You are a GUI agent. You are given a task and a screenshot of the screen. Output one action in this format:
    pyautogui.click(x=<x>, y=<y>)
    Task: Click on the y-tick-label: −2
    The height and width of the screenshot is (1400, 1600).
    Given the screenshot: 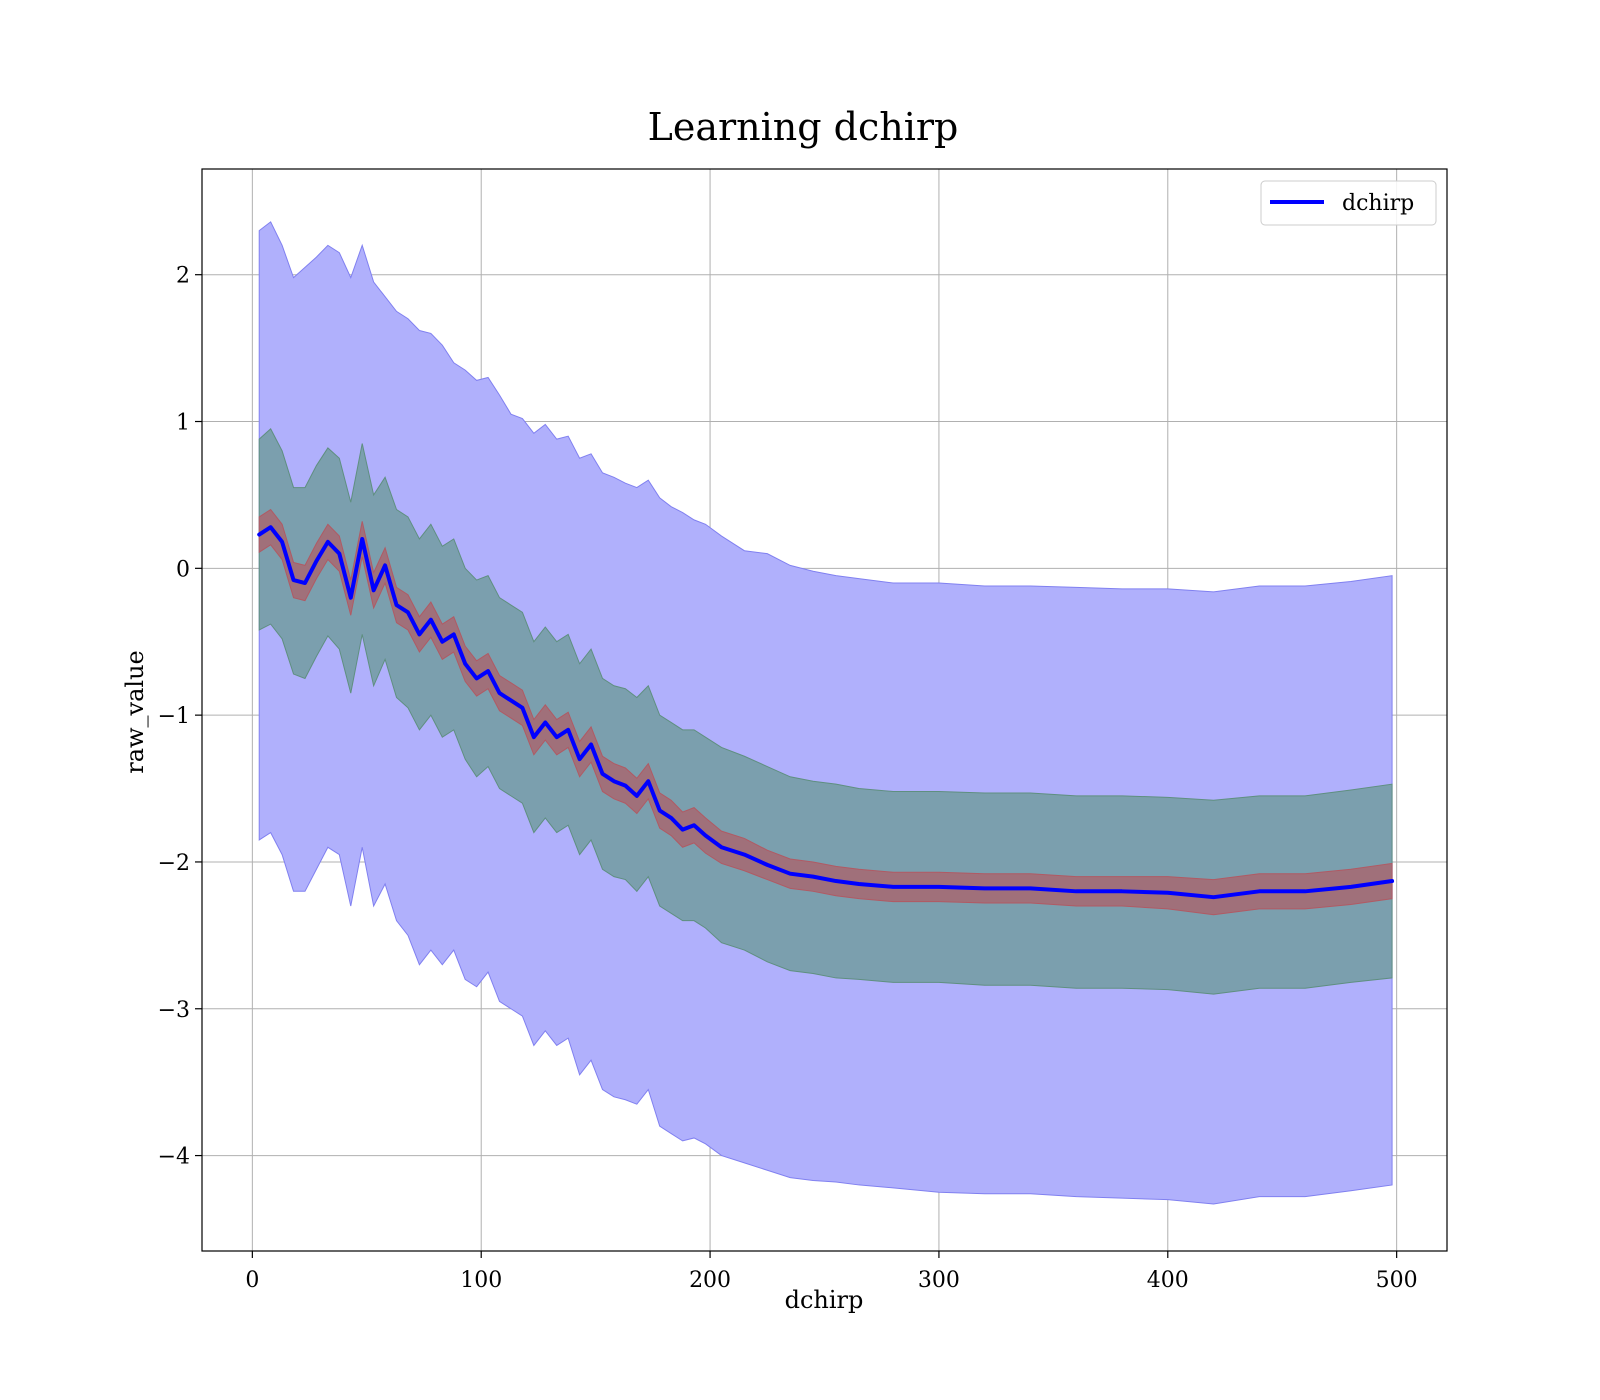 What is the action you would take?
    pyautogui.click(x=174, y=863)
    